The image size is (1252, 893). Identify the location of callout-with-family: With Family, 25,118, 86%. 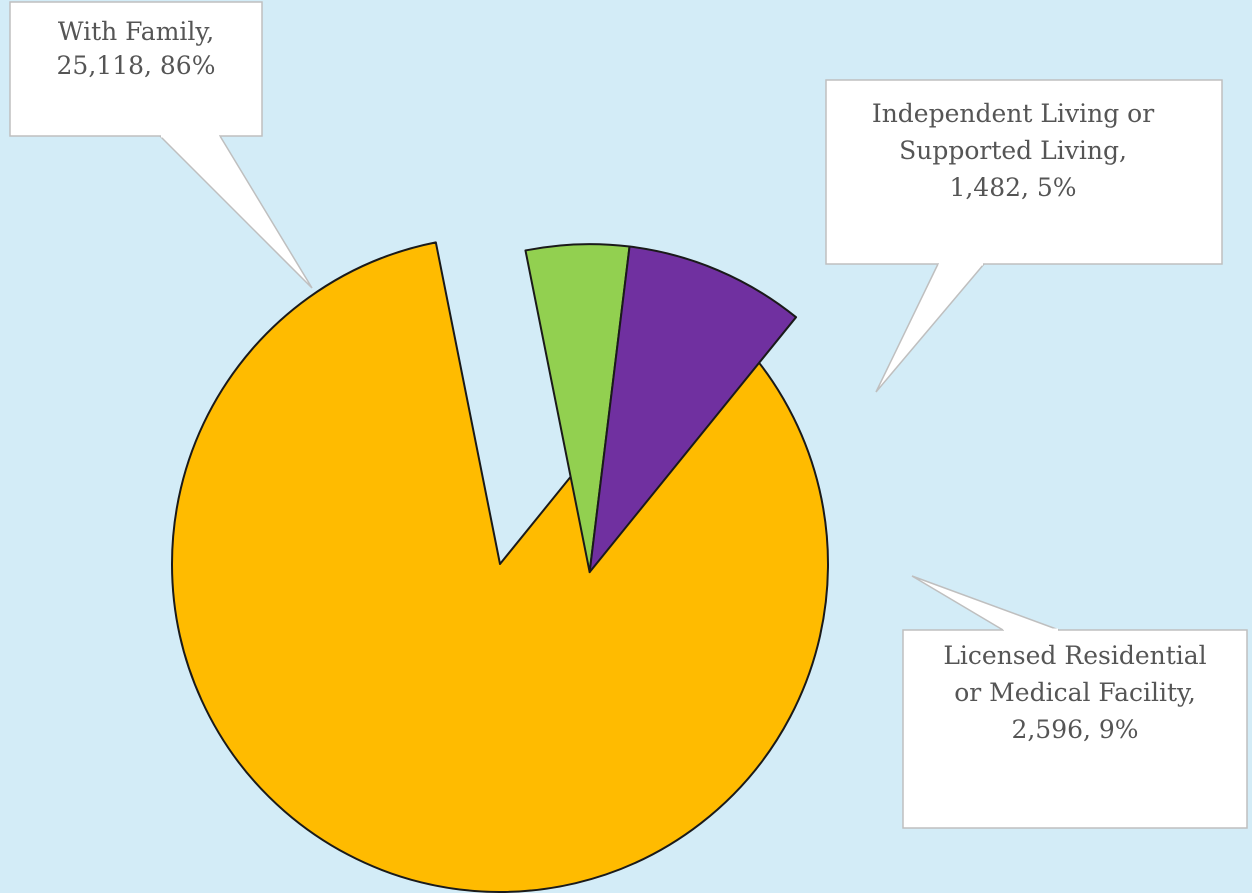
(161, 145).